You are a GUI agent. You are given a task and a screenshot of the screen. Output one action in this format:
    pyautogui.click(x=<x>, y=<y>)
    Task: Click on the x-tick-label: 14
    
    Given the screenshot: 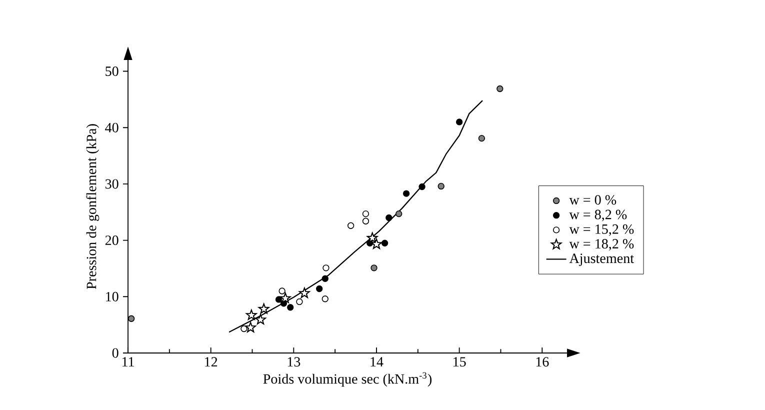 What is the action you would take?
    pyautogui.click(x=377, y=361)
    